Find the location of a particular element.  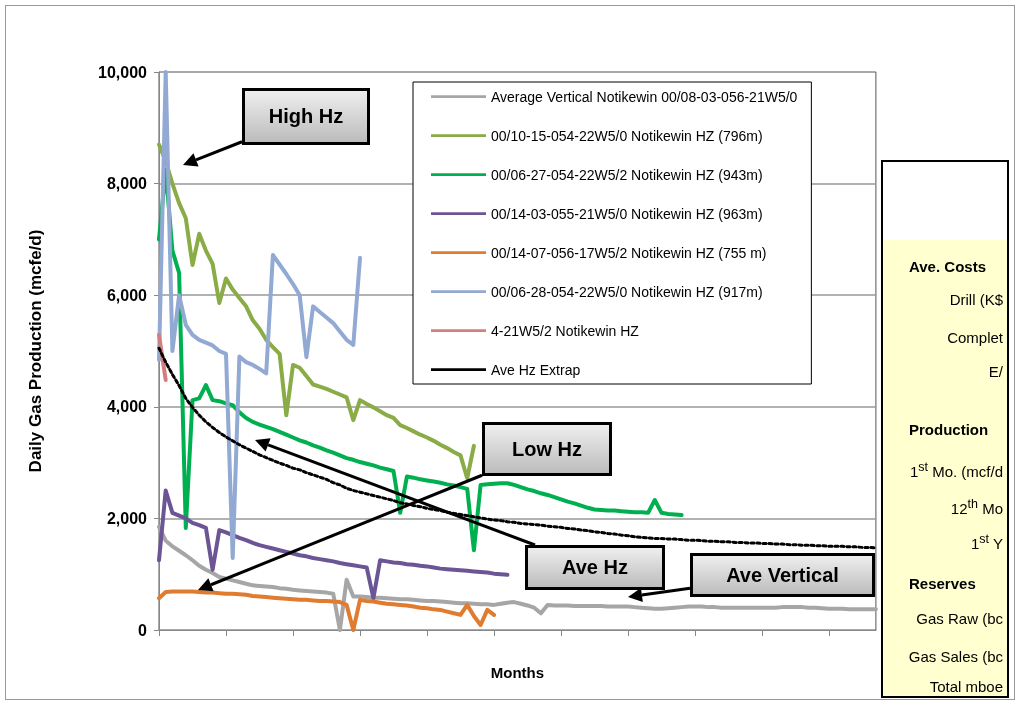

text: Drill (K$ is located at coordinates (975, 300).